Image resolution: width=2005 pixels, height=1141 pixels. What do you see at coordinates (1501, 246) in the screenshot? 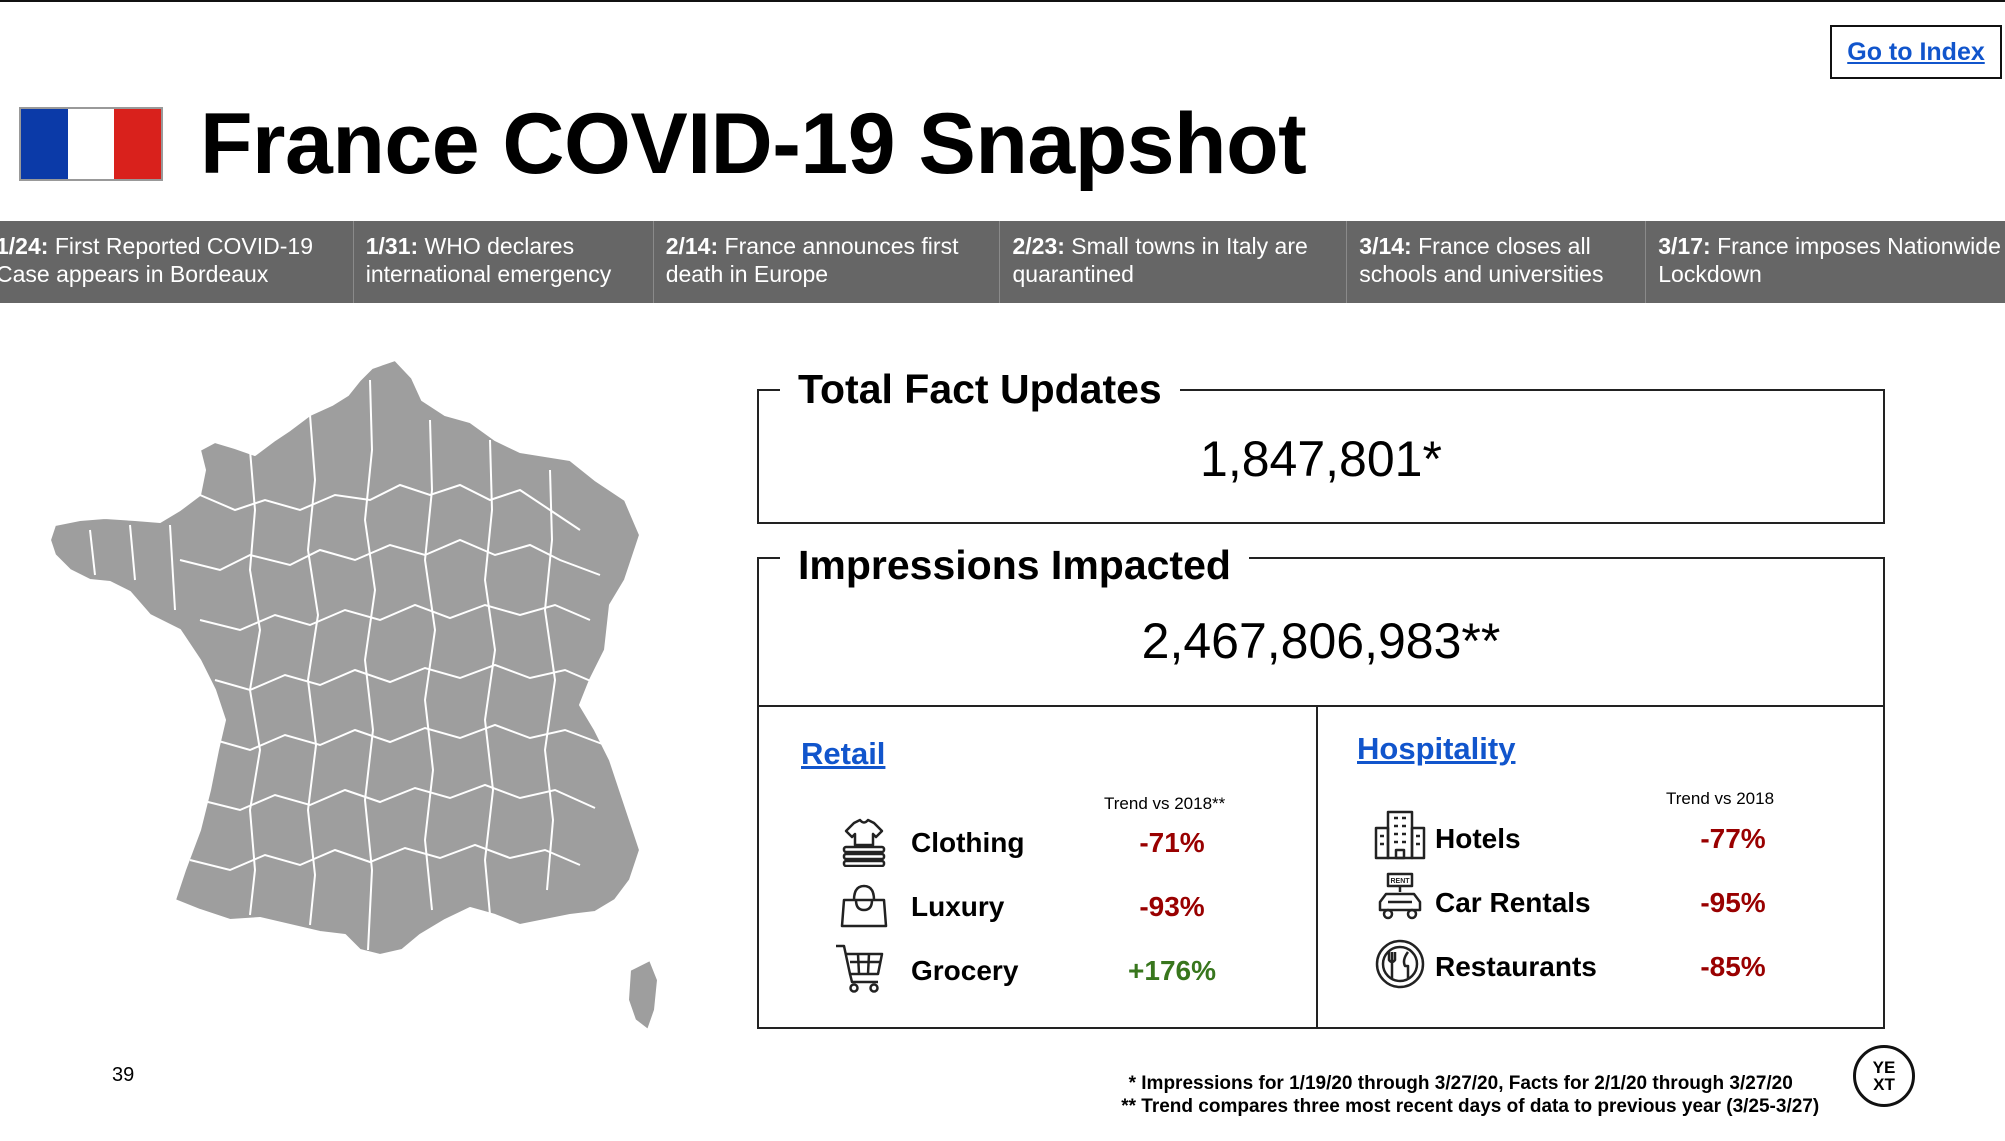
I see `timeline-text: France closes all` at bounding box center [1501, 246].